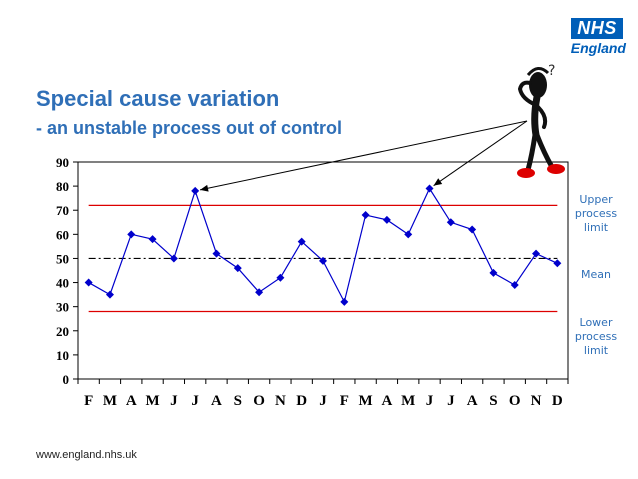 The height and width of the screenshot is (479, 638). I want to click on footer-url: www.england.nhs.uk, so click(86, 455).